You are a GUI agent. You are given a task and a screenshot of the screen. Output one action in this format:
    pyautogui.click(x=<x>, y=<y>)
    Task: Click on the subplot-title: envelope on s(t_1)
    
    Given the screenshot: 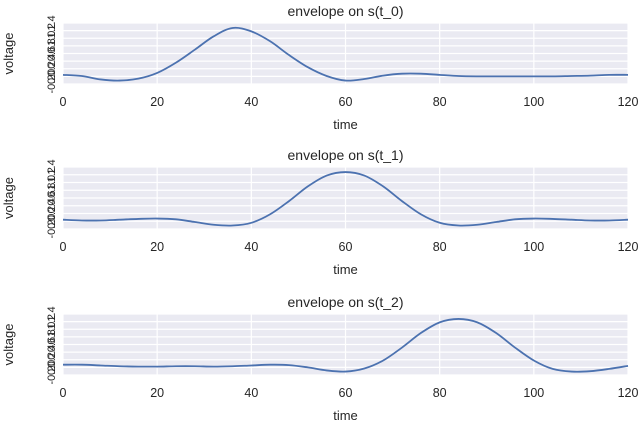 What is the action you would take?
    pyautogui.click(x=346, y=155)
    